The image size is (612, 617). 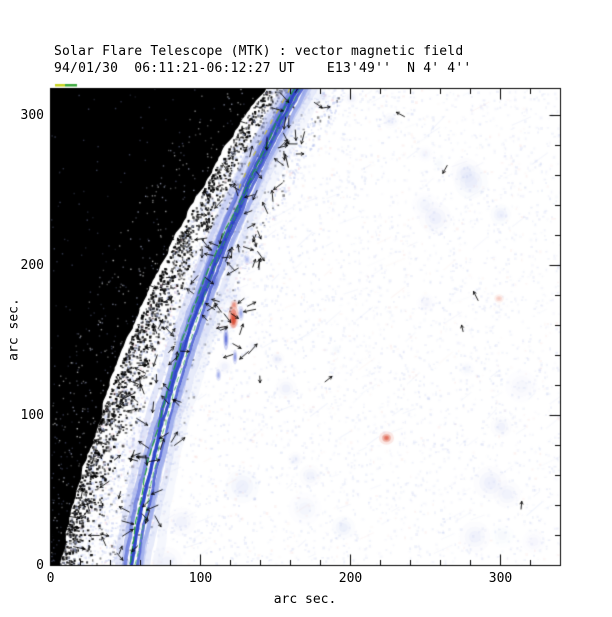 I want to click on x-axis-label: arc sec., so click(x=305, y=599).